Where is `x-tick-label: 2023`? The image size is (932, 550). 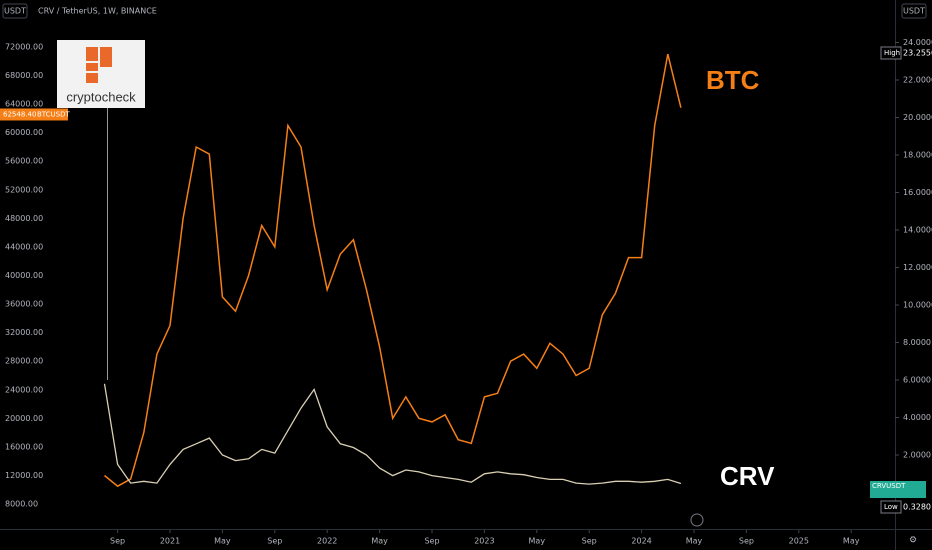
x-tick-label: 2023 is located at coordinates (484, 541).